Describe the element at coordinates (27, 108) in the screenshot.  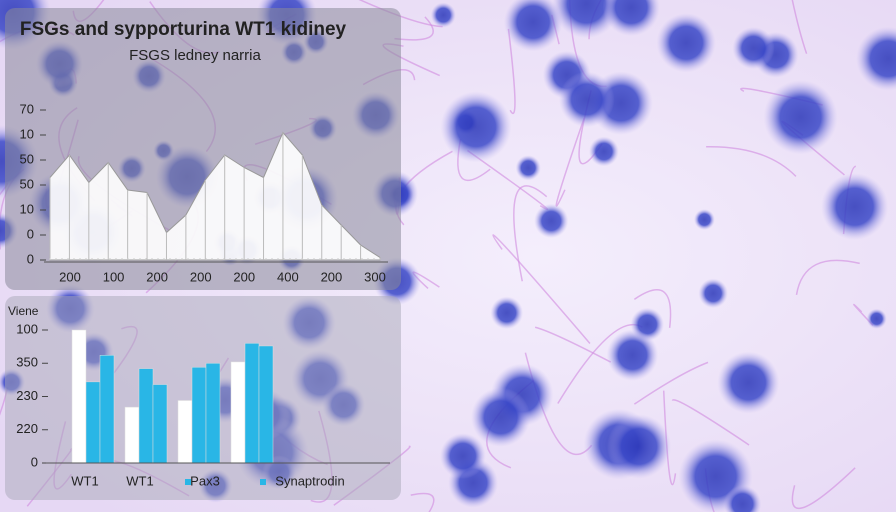
I see `y-tick-label: 70` at that location.